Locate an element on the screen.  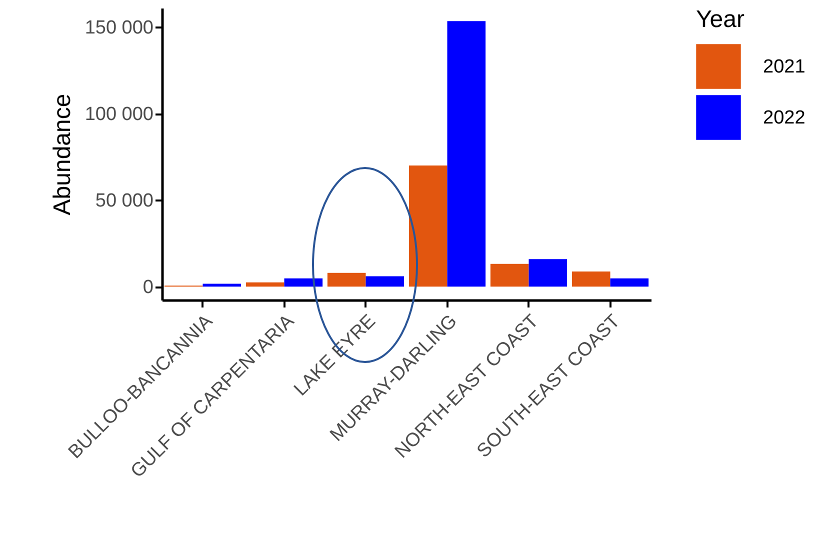
legend-label: 2022 is located at coordinates (784, 118).